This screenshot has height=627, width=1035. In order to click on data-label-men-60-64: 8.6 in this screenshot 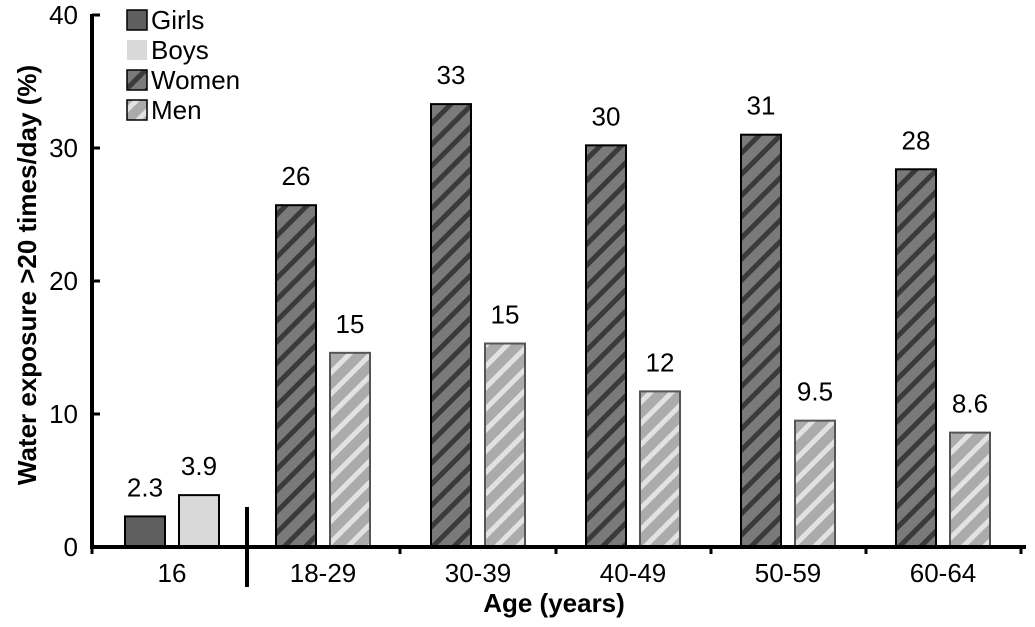, I will do `click(970, 404)`.